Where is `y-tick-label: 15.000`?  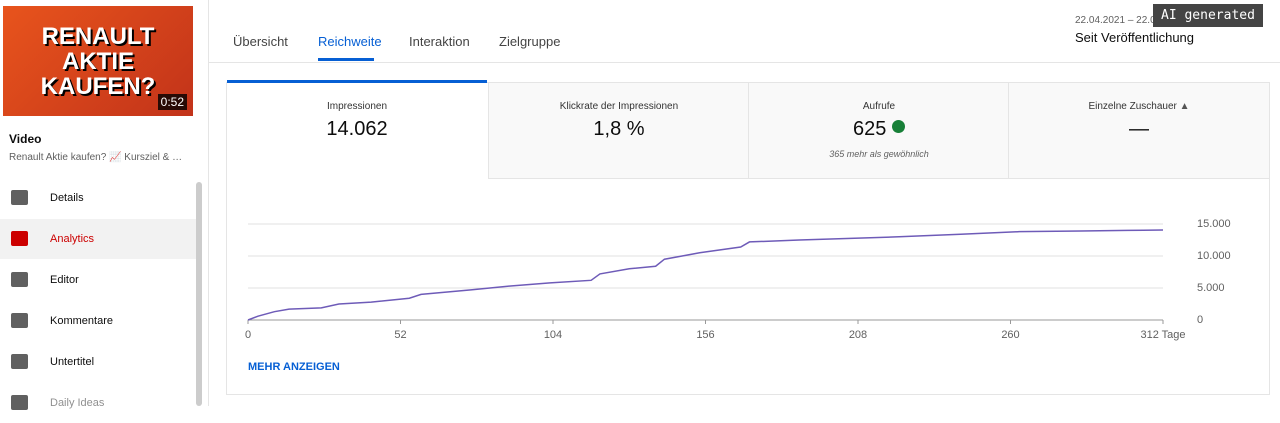
y-tick-label: 15.000 is located at coordinates (1214, 224).